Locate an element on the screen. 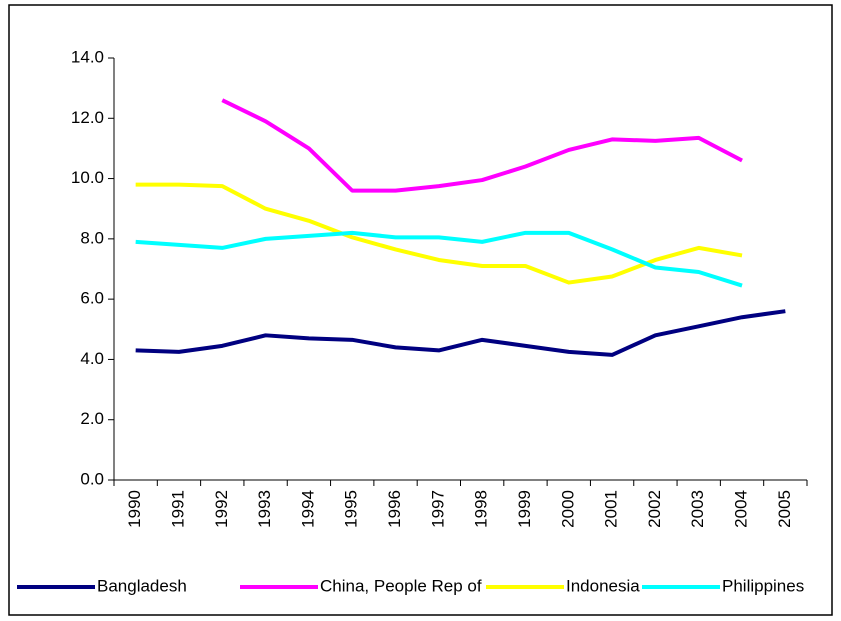 This screenshot has width=841, height=621. y-tick-label: 12.0 is located at coordinates (87, 117).